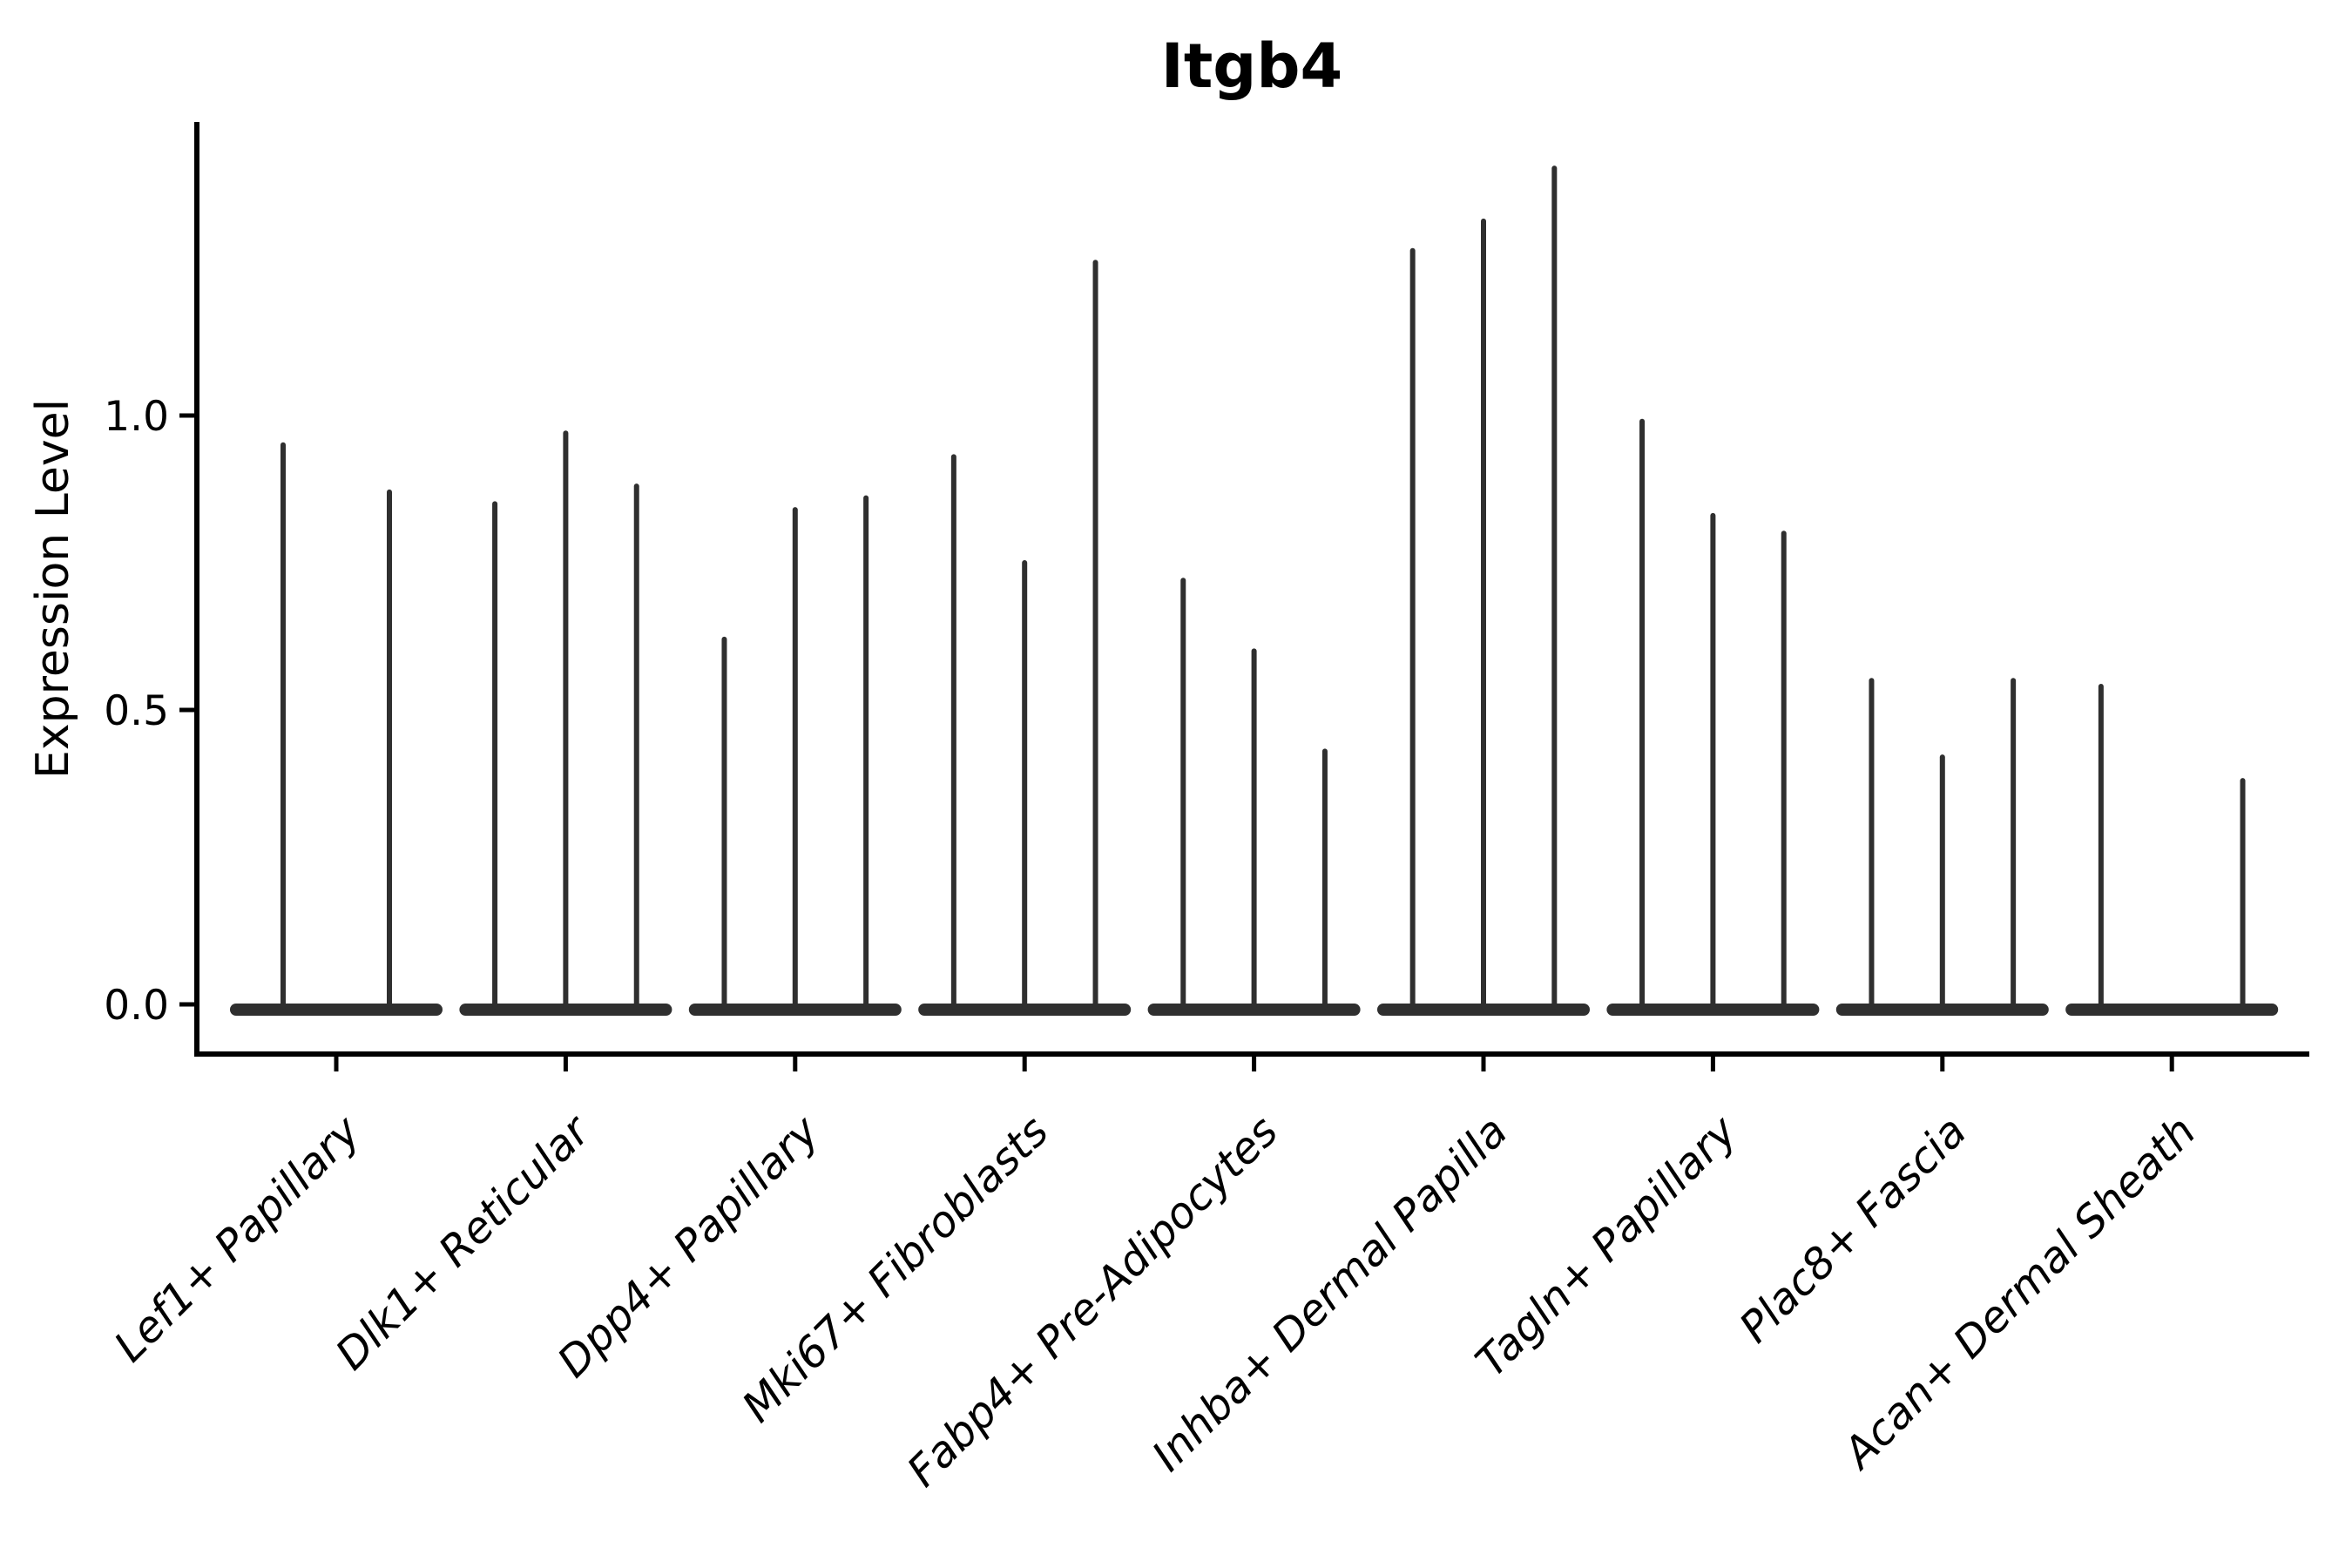  I want to click on y-axis-label: Expression Level, so click(53, 589).